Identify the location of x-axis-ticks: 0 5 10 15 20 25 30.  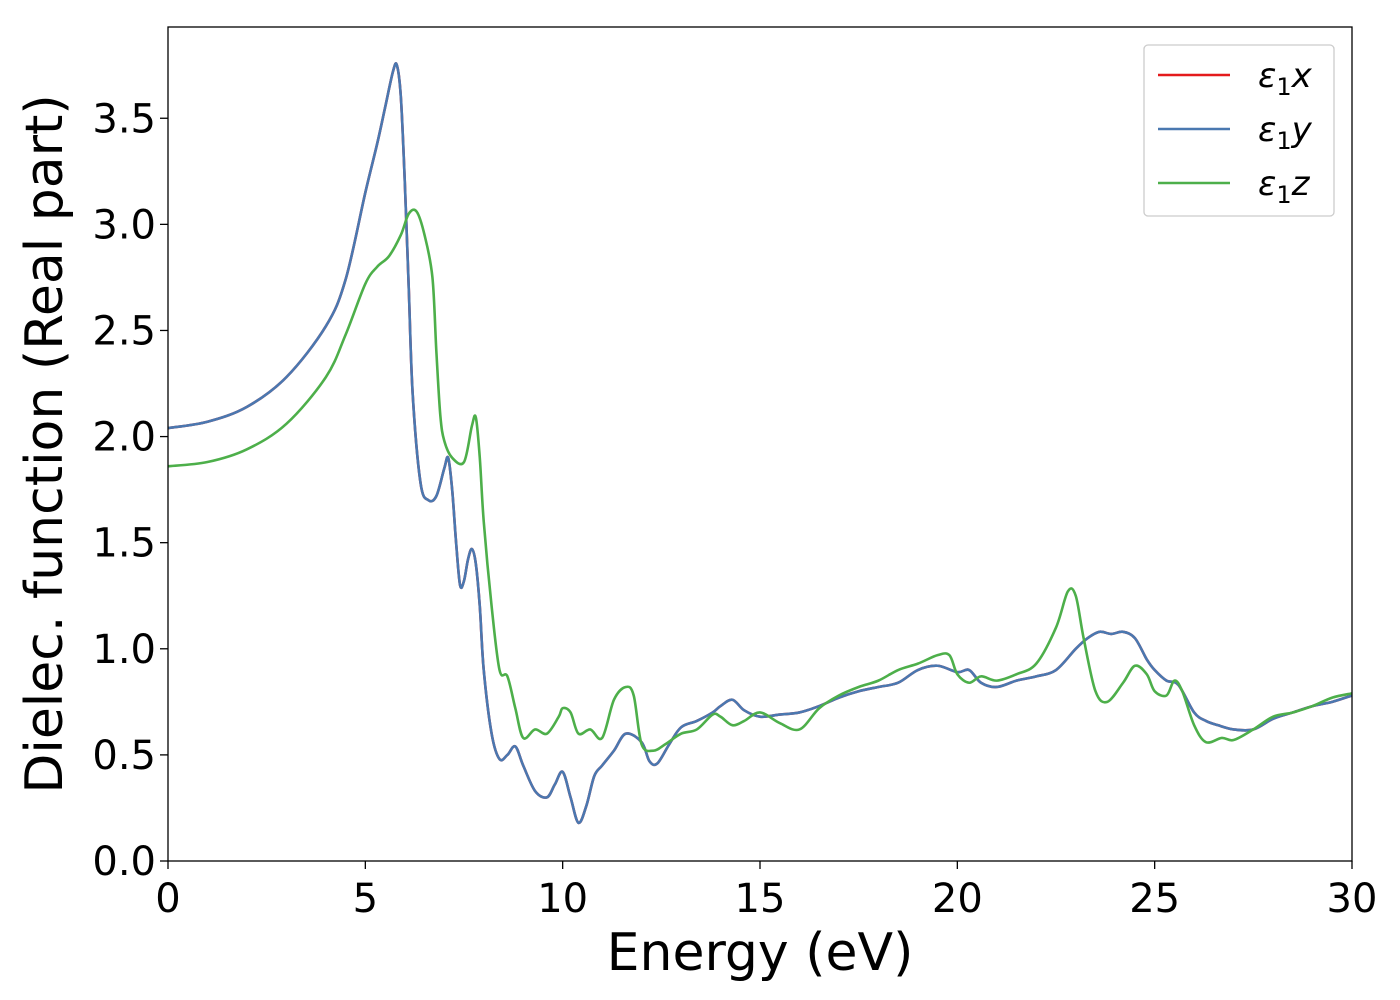
(766, 891).